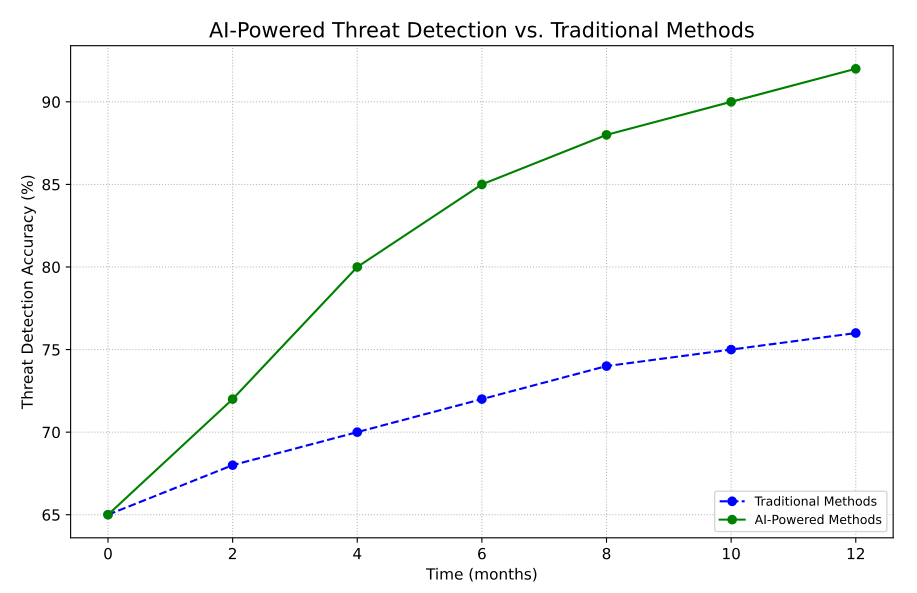 The image size is (917, 593). I want to click on x-tick-label: 10, so click(731, 554).